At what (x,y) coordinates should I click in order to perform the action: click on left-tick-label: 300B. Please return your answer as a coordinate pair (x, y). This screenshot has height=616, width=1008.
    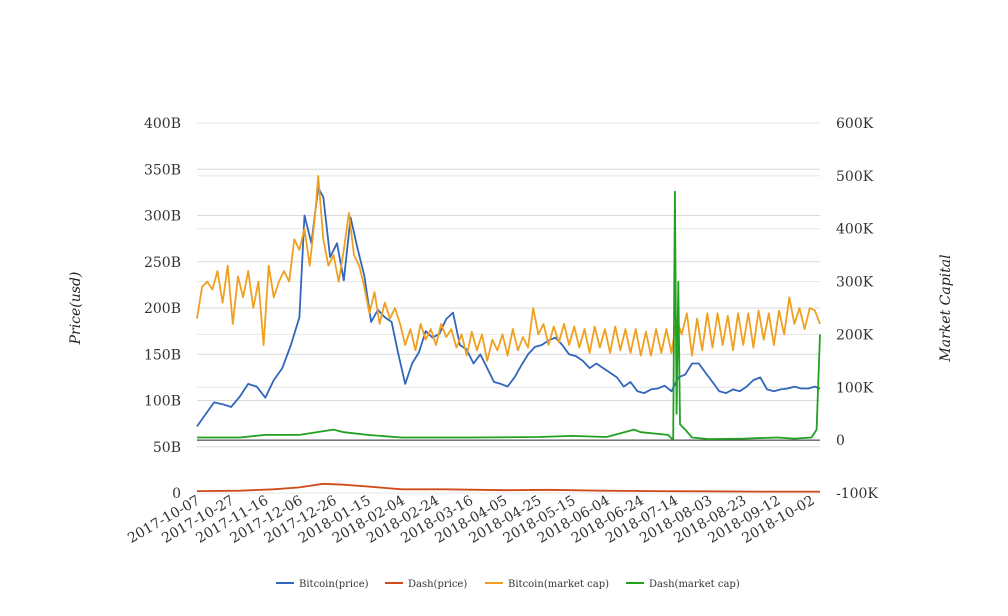
    Looking at the image, I should click on (162, 217).